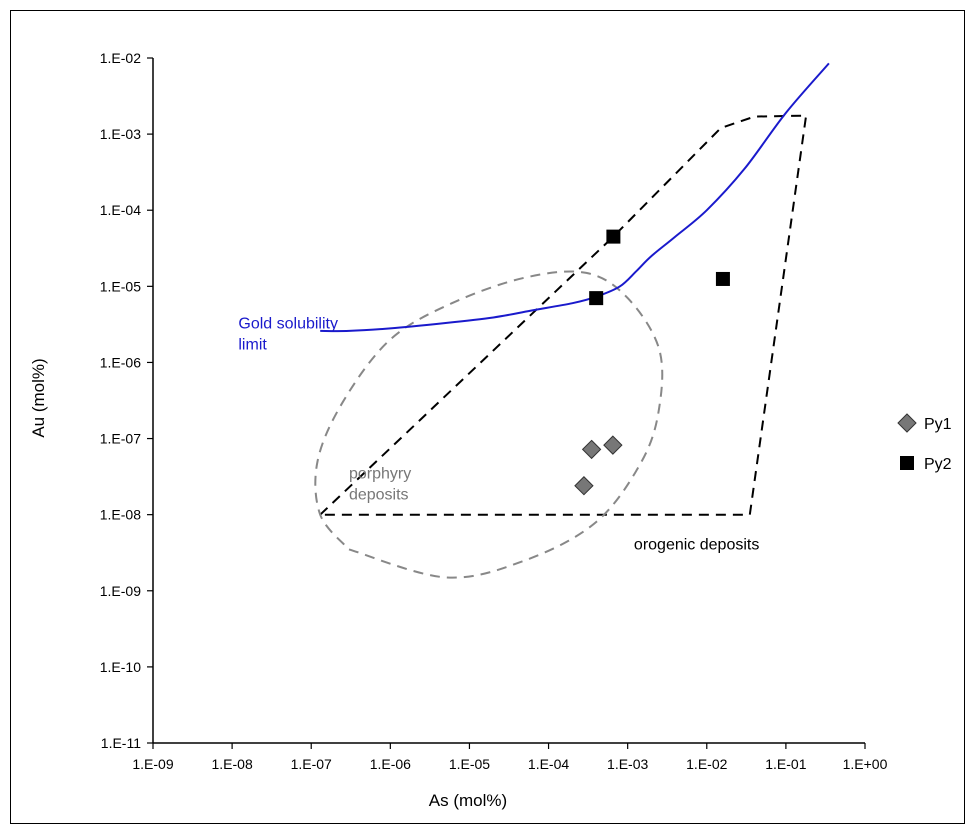  What do you see at coordinates (152, 764) in the screenshot?
I see `x-tick-label: 1.E-09` at bounding box center [152, 764].